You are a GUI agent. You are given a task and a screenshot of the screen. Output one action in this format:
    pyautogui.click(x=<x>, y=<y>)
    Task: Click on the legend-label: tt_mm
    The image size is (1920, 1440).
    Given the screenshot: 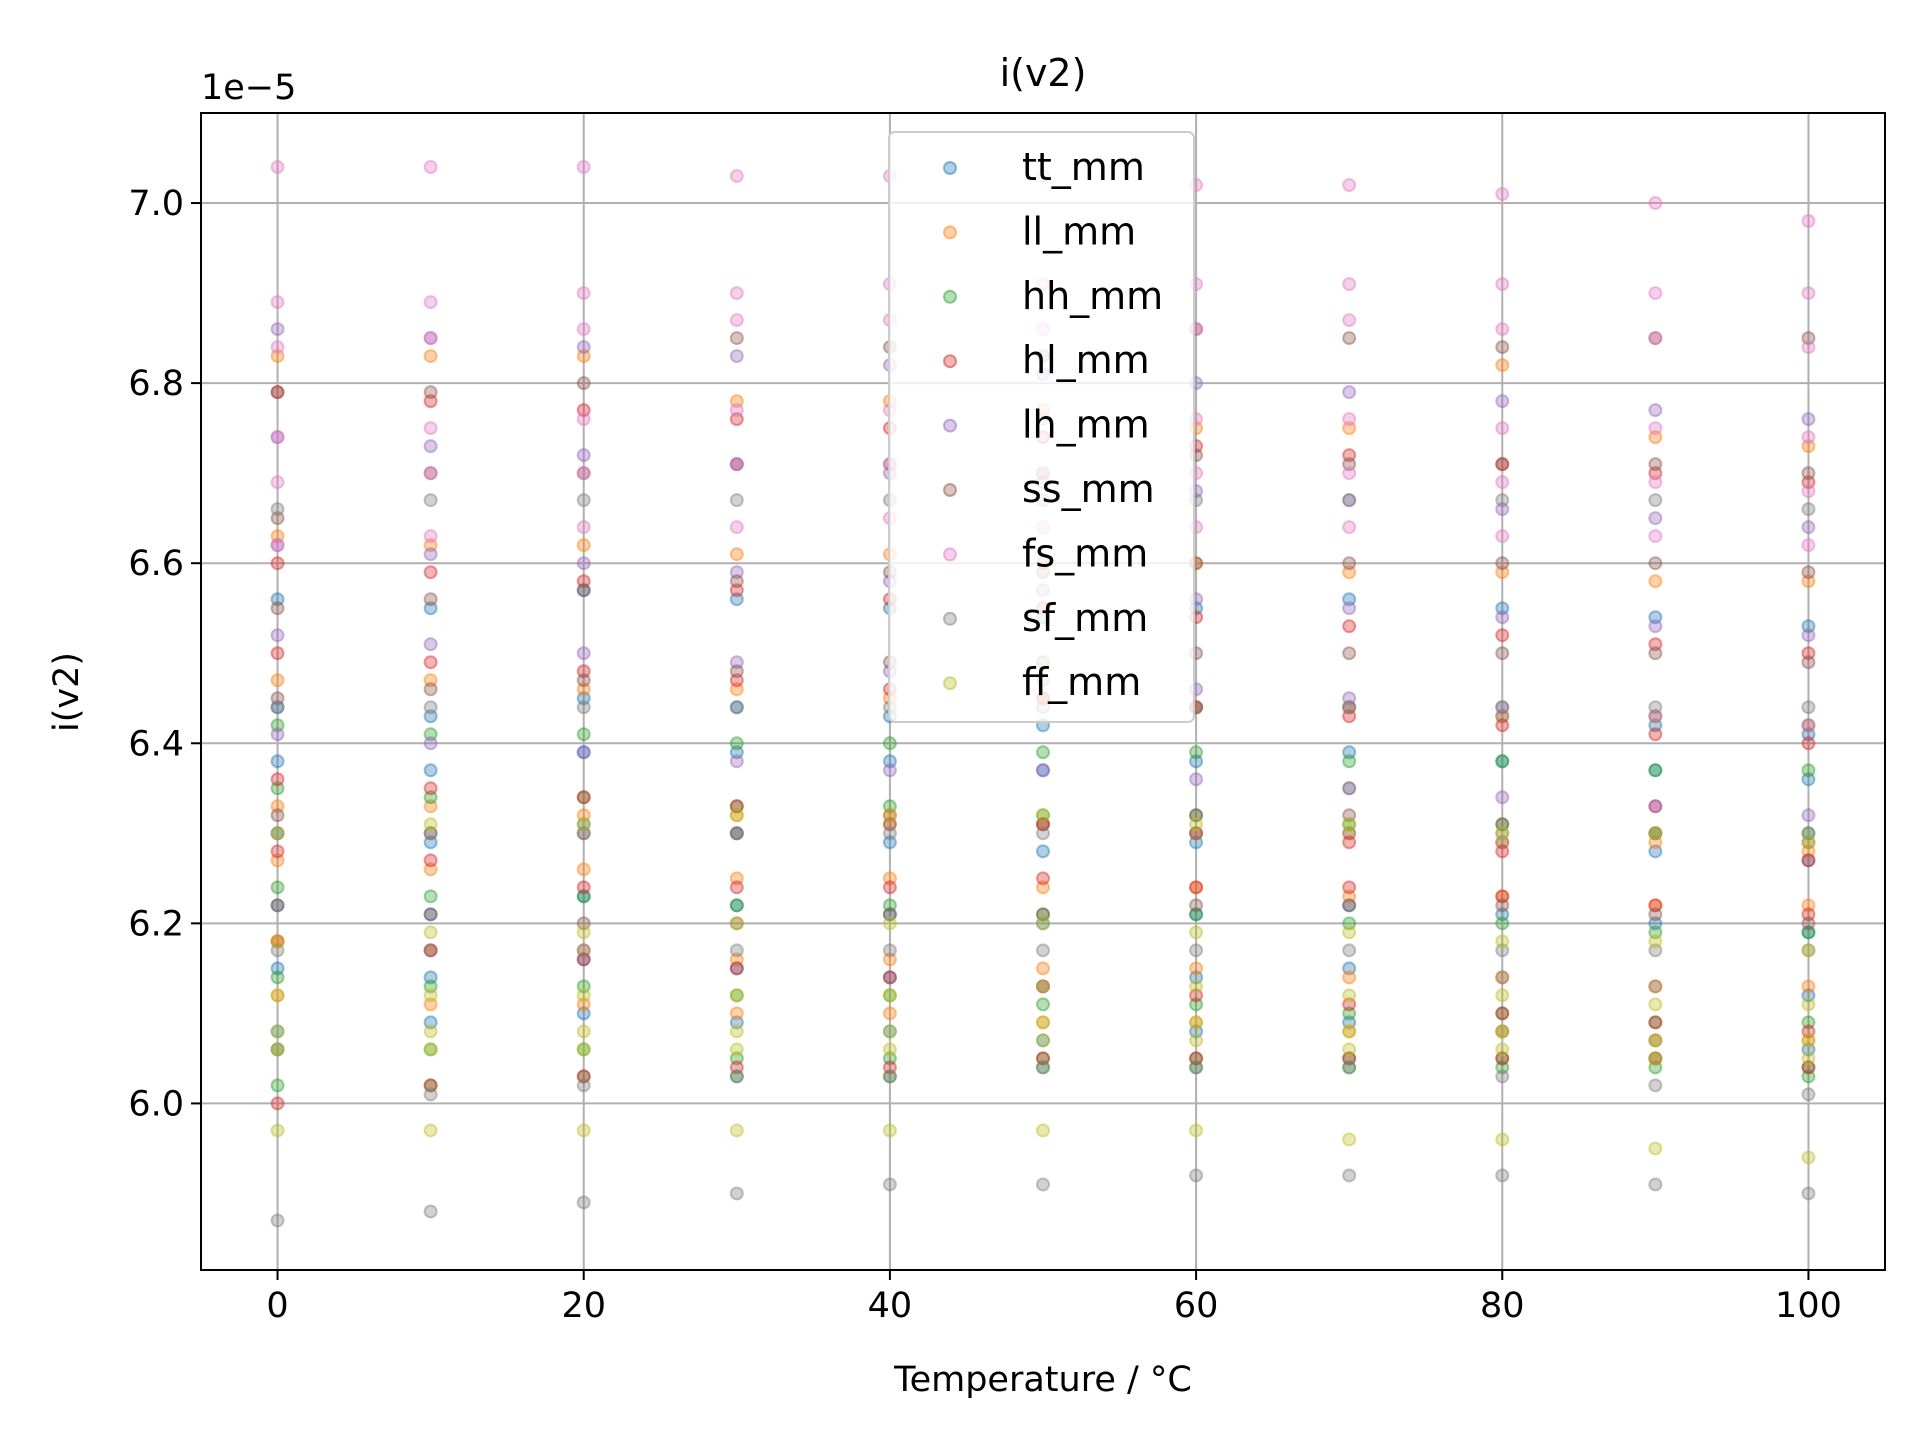 What is the action you would take?
    pyautogui.click(x=1083, y=167)
    